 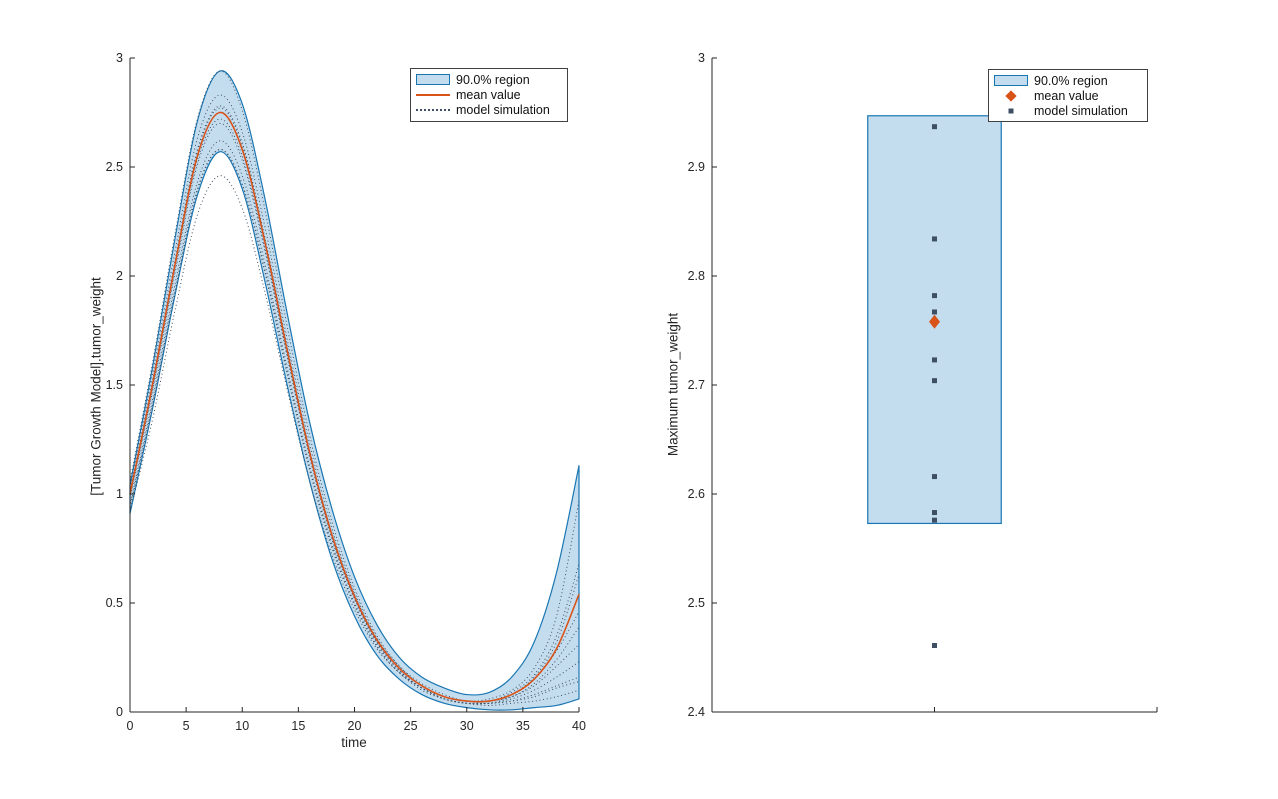 What do you see at coordinates (298, 726) in the screenshot?
I see `x-tick-label: 15` at bounding box center [298, 726].